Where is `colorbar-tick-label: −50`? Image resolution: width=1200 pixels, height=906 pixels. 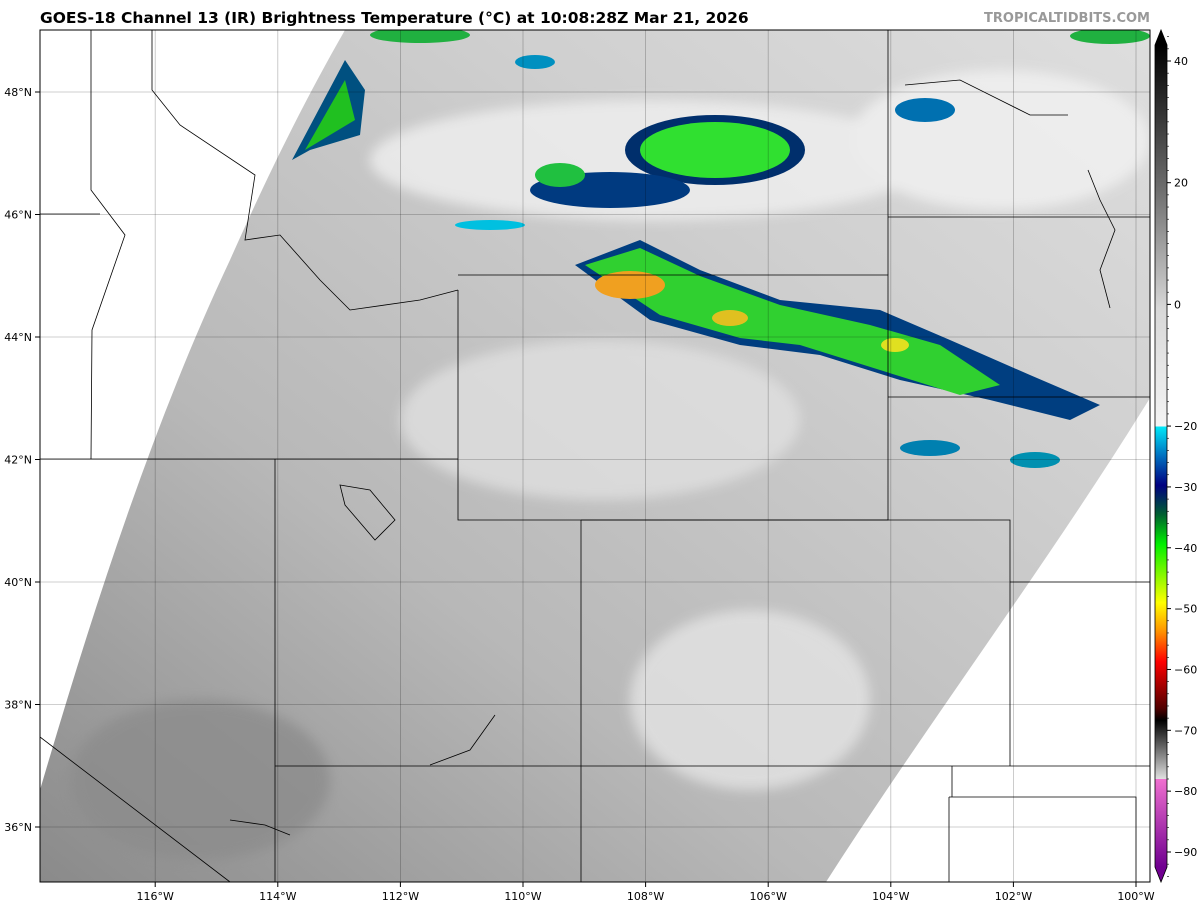 colorbar-tick-label: −50 is located at coordinates (1185, 609).